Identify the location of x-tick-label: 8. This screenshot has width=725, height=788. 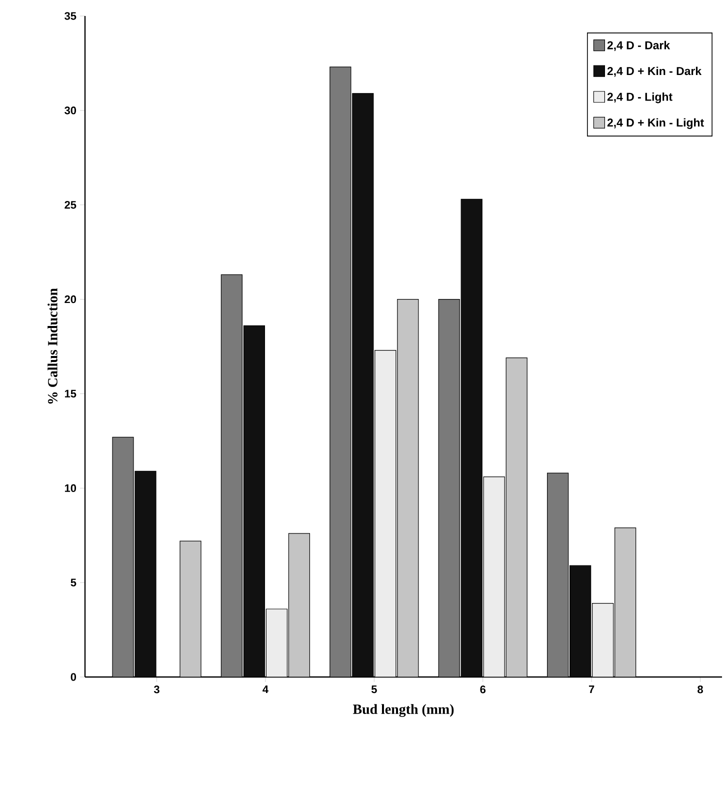
(700, 690).